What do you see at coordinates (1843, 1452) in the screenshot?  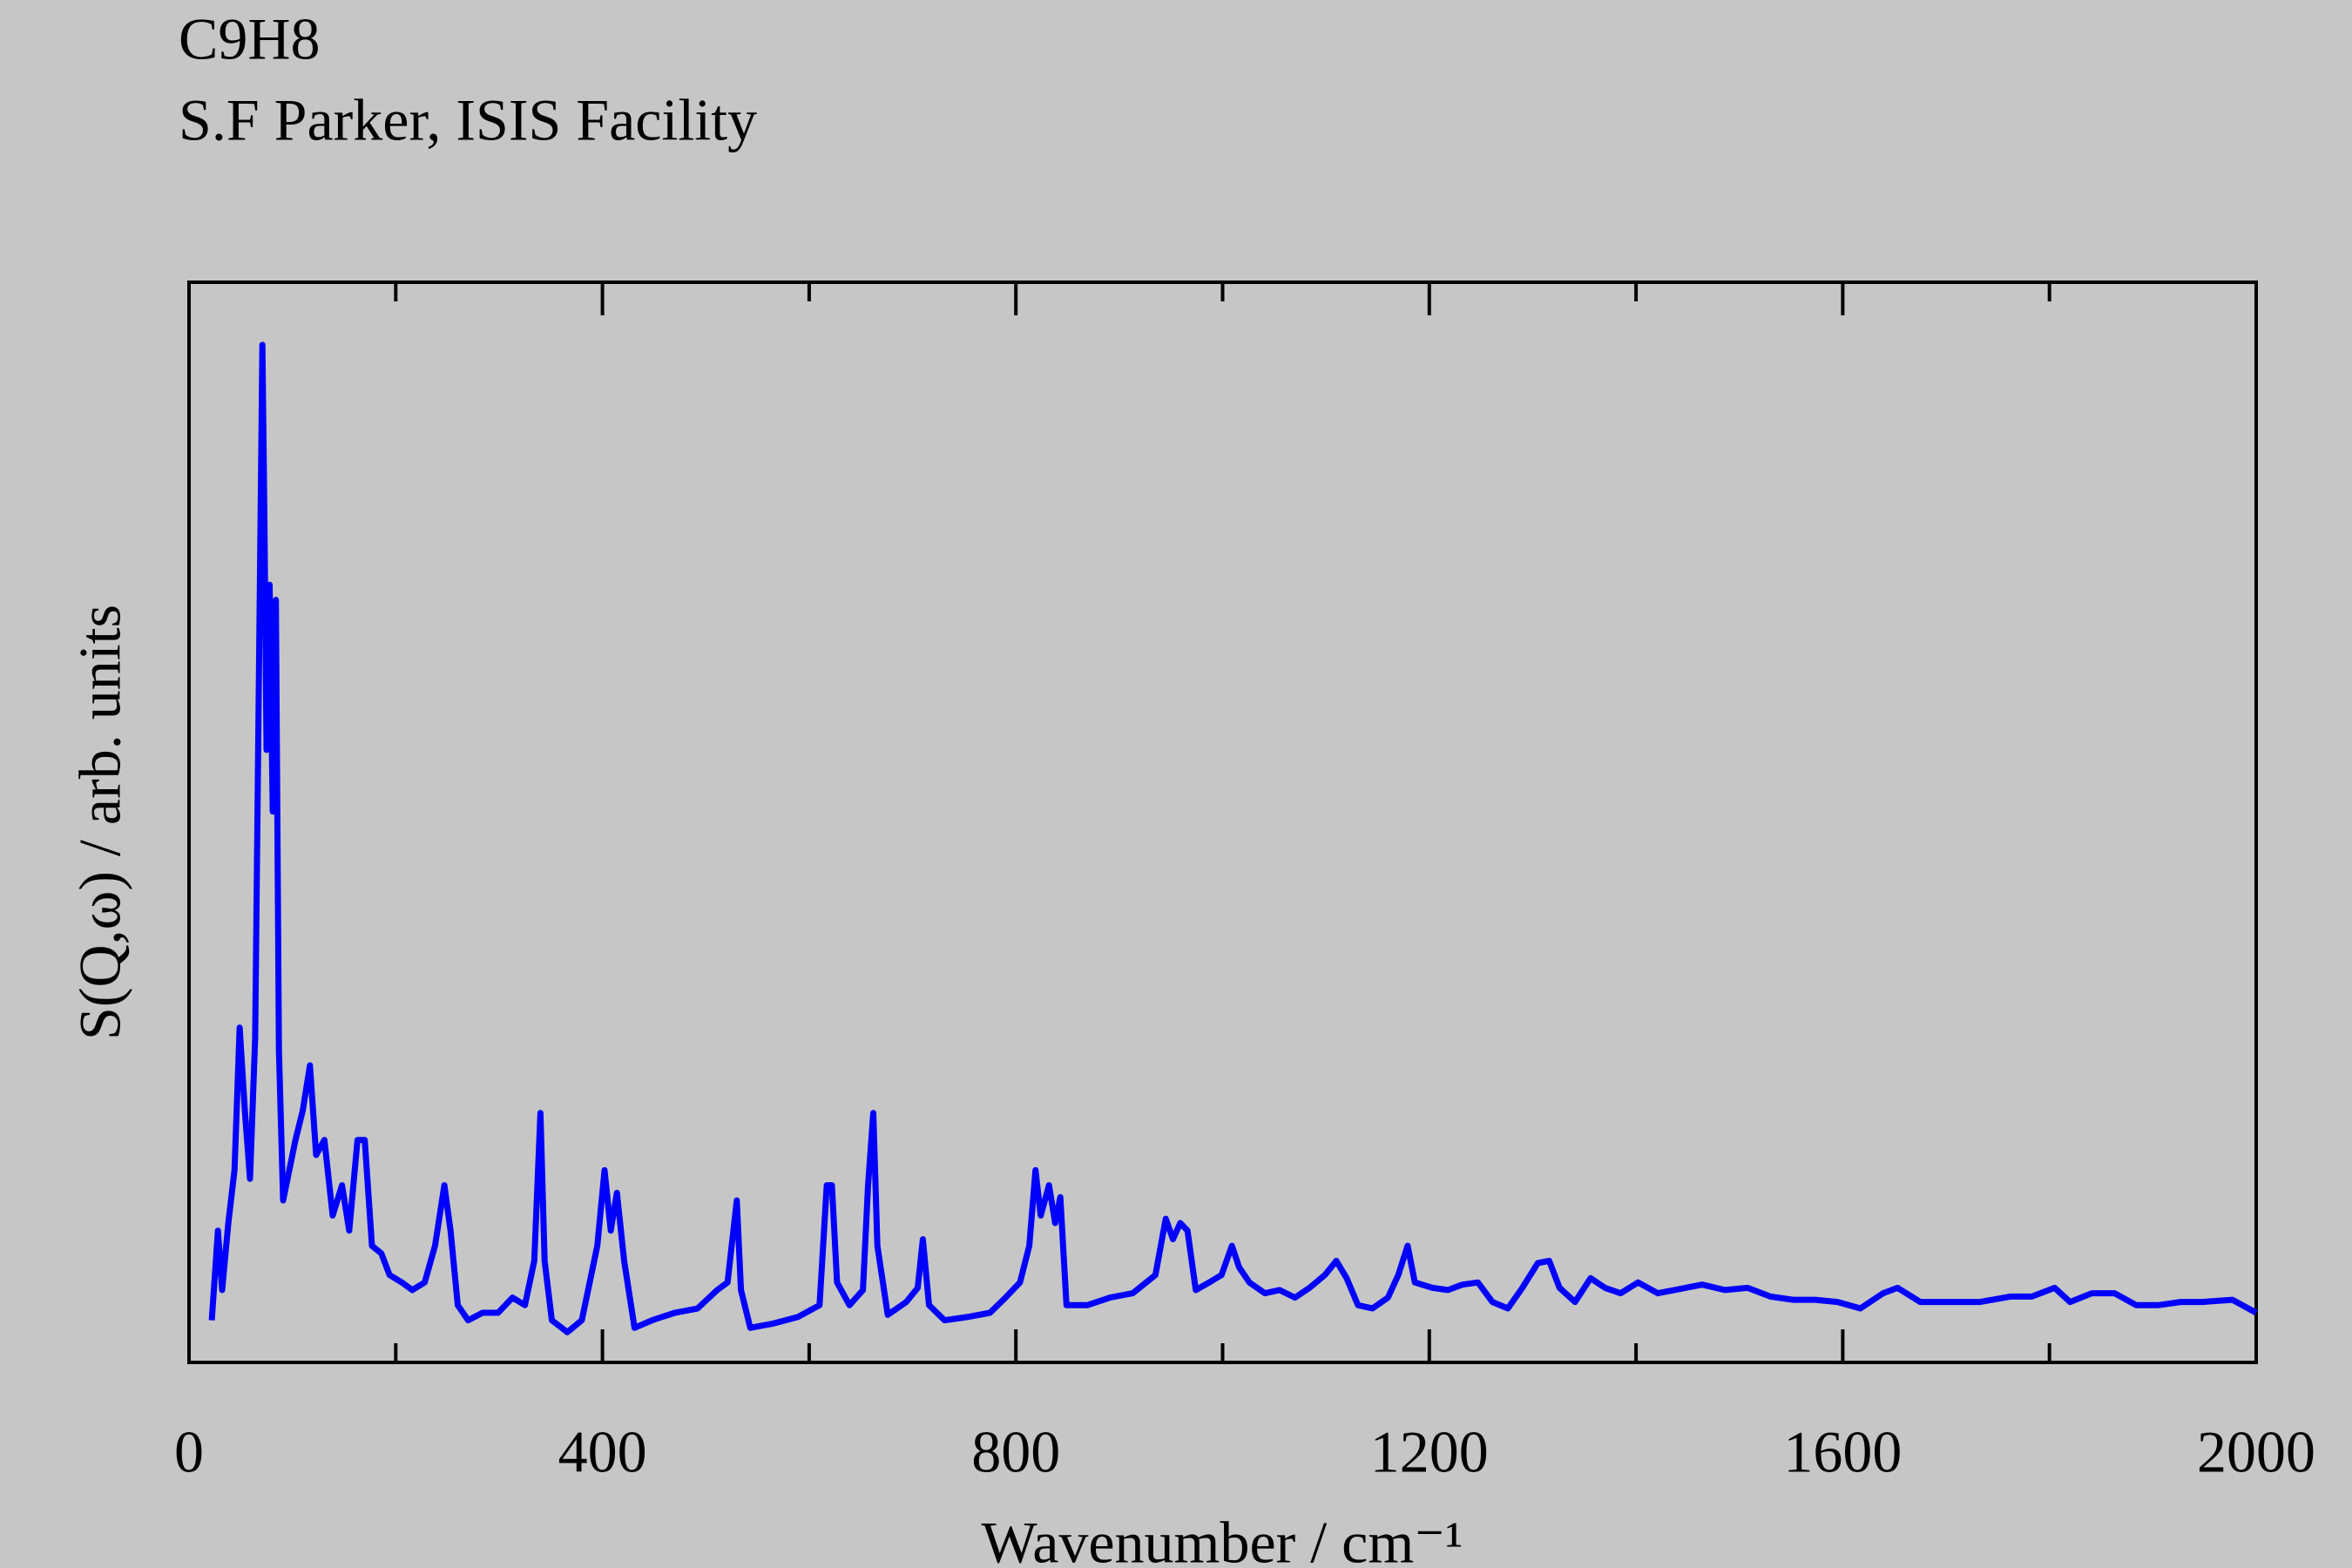 I see `x-tick-label: 1600` at bounding box center [1843, 1452].